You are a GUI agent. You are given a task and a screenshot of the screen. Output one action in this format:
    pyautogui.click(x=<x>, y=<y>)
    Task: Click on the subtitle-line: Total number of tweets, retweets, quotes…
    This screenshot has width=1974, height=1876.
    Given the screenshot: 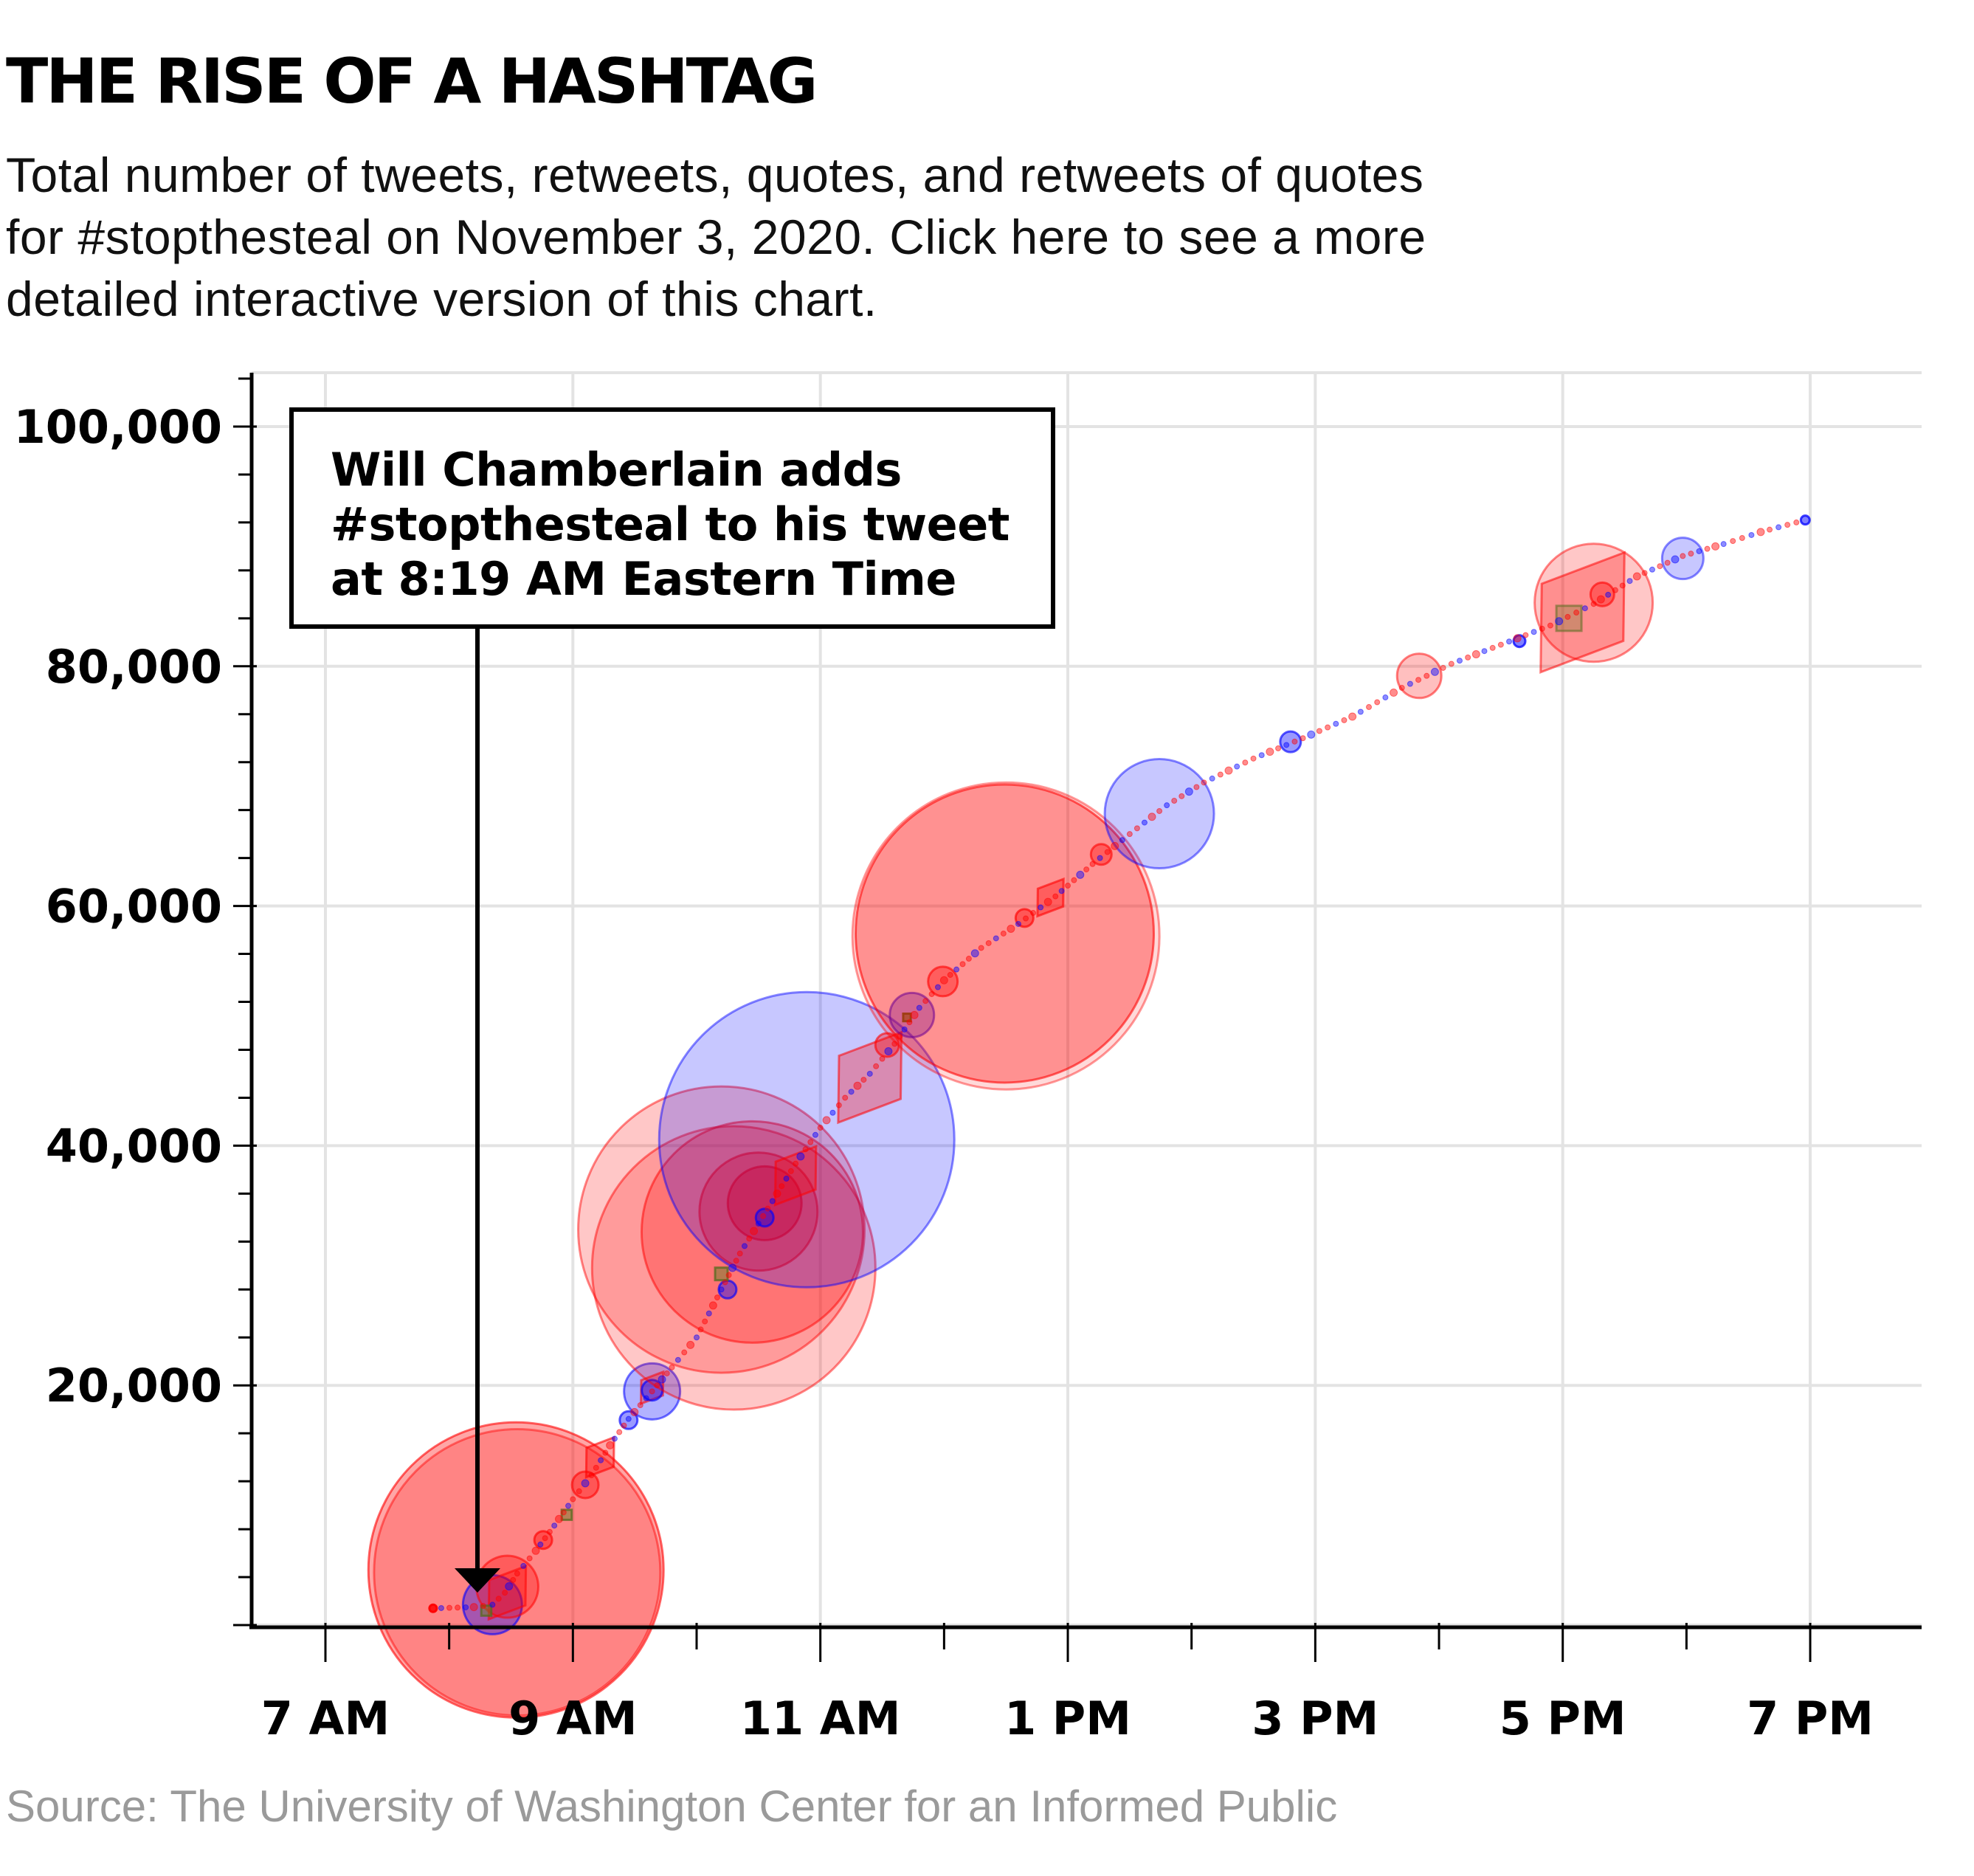 What is the action you would take?
    pyautogui.click(x=715, y=175)
    